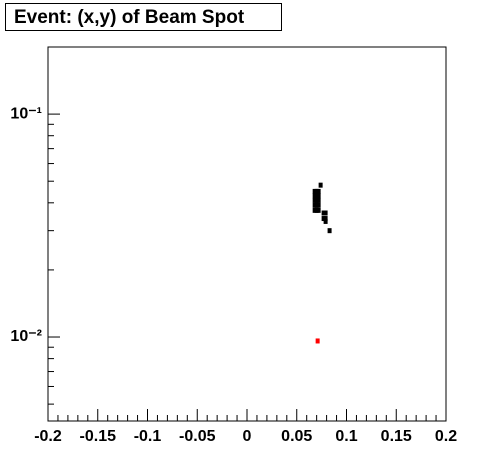  What do you see at coordinates (26, 113) in the screenshot?
I see `y-tick-label: 10⁻¹` at bounding box center [26, 113].